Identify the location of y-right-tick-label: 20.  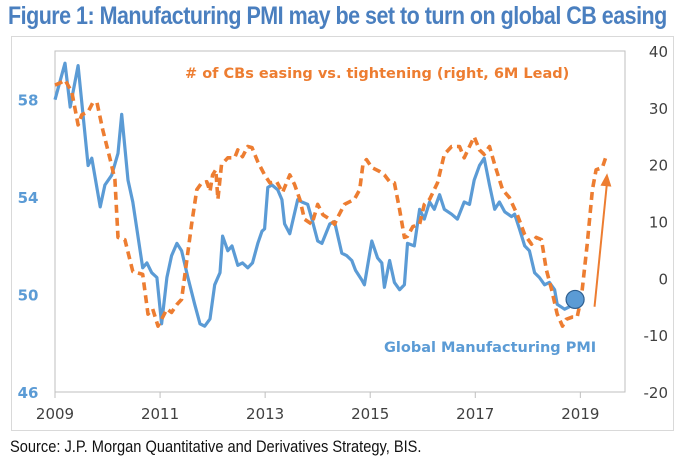
(658, 166).